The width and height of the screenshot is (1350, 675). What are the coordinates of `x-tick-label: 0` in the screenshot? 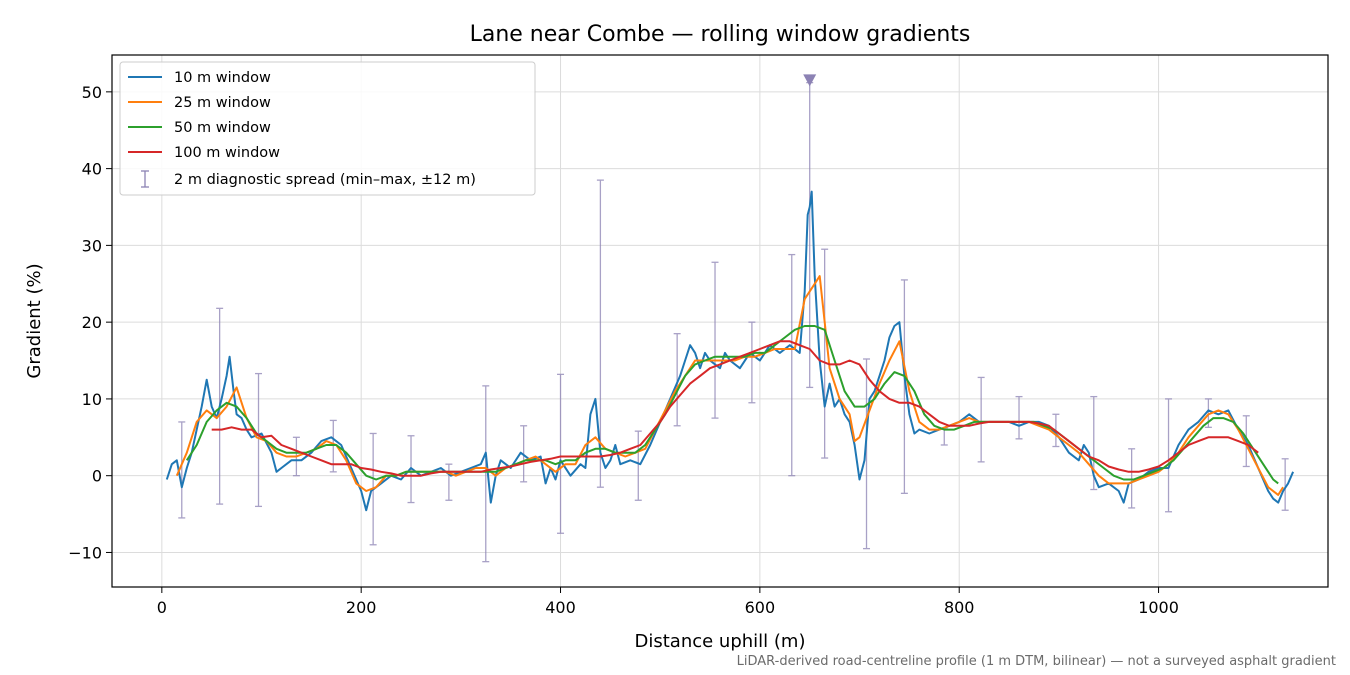 It's located at (162, 607).